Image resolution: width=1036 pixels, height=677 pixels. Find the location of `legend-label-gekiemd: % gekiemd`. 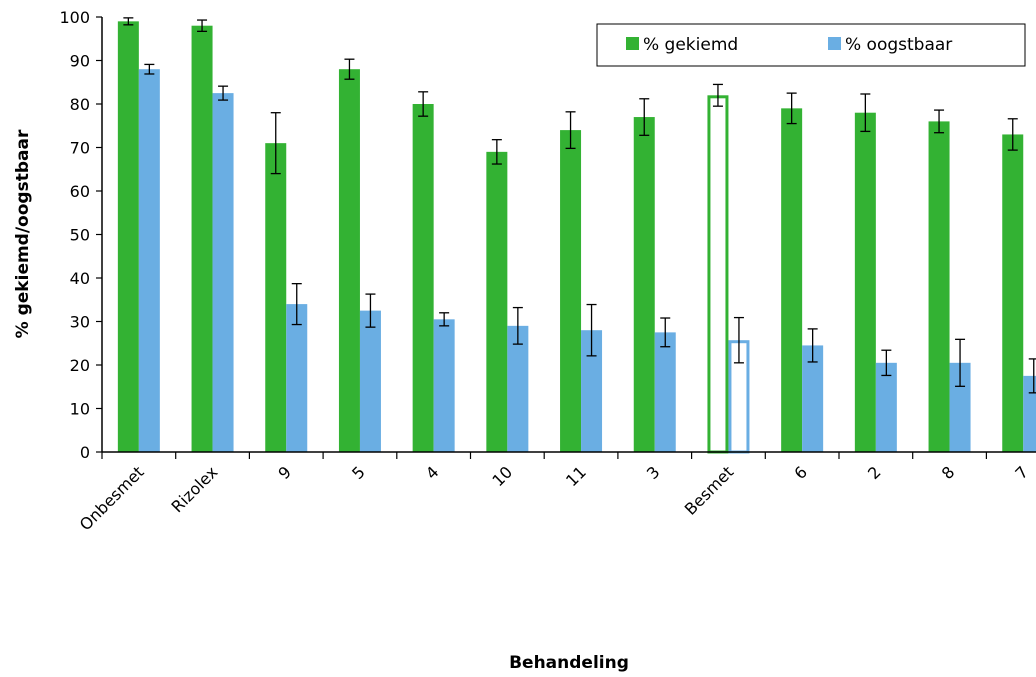

legend-label-gekiemd: % gekiemd is located at coordinates (690, 45).